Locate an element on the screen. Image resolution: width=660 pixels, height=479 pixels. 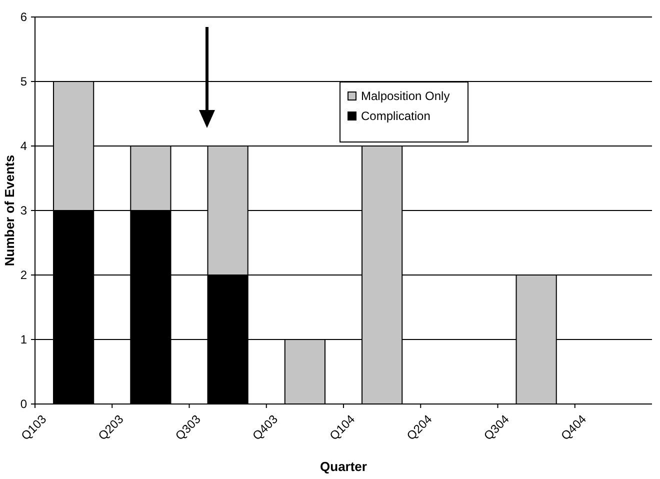
y-tick-label: 2 is located at coordinates (24, 275).